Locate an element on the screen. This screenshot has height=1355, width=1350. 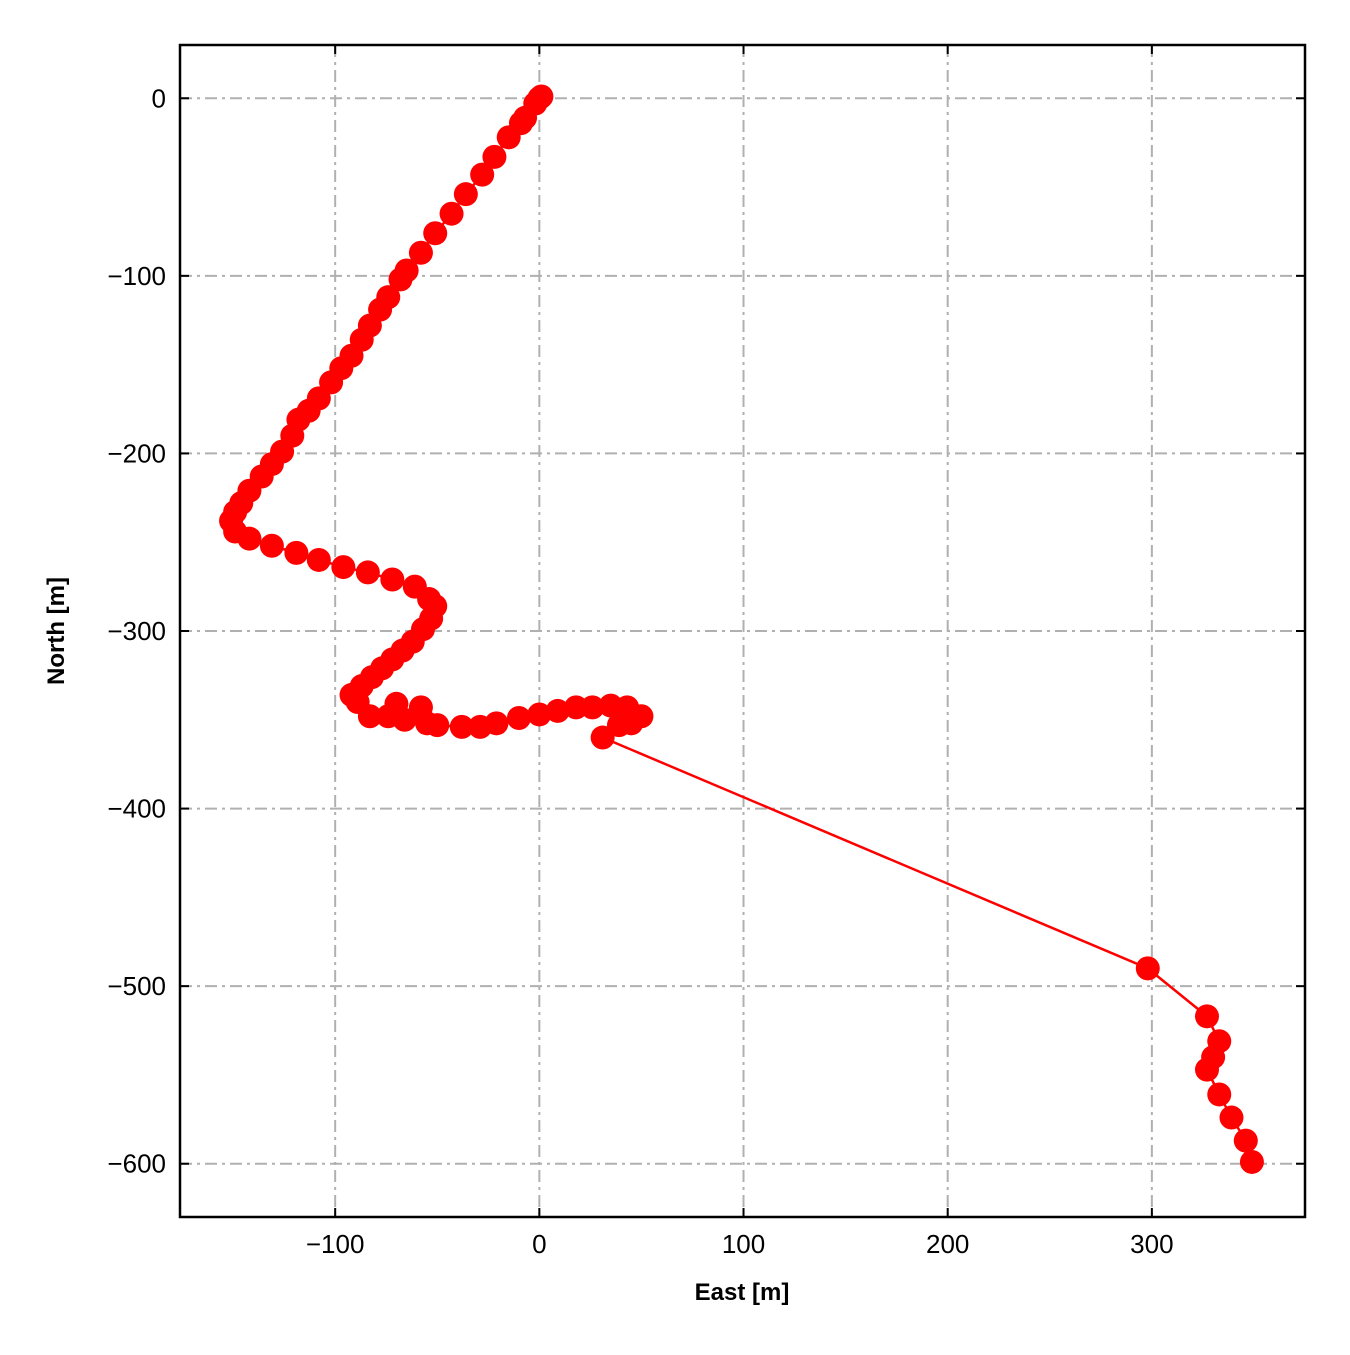
y-tick-label: −300 is located at coordinates (136, 631).